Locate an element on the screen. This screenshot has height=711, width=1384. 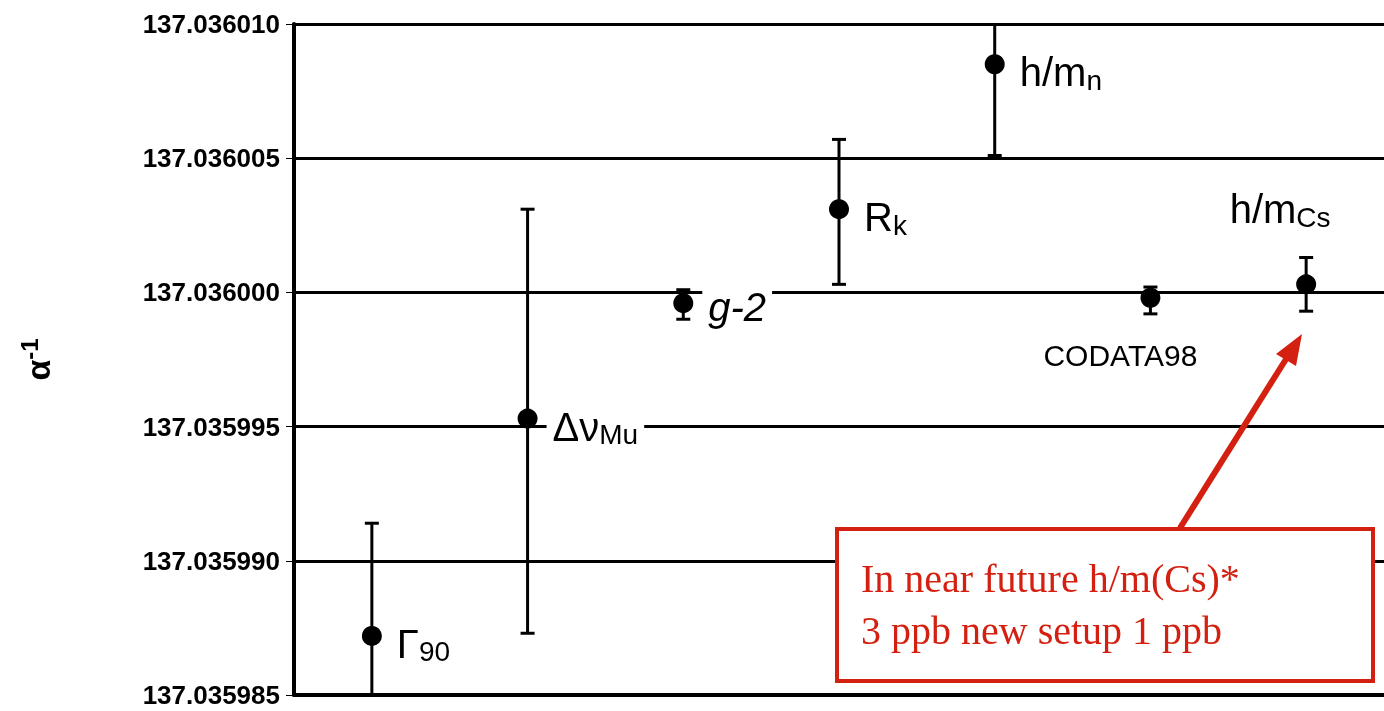
callout-box: In near future h/m(Cs)* 3 ppb new setup 1 ppb is located at coordinates (1105, 605).